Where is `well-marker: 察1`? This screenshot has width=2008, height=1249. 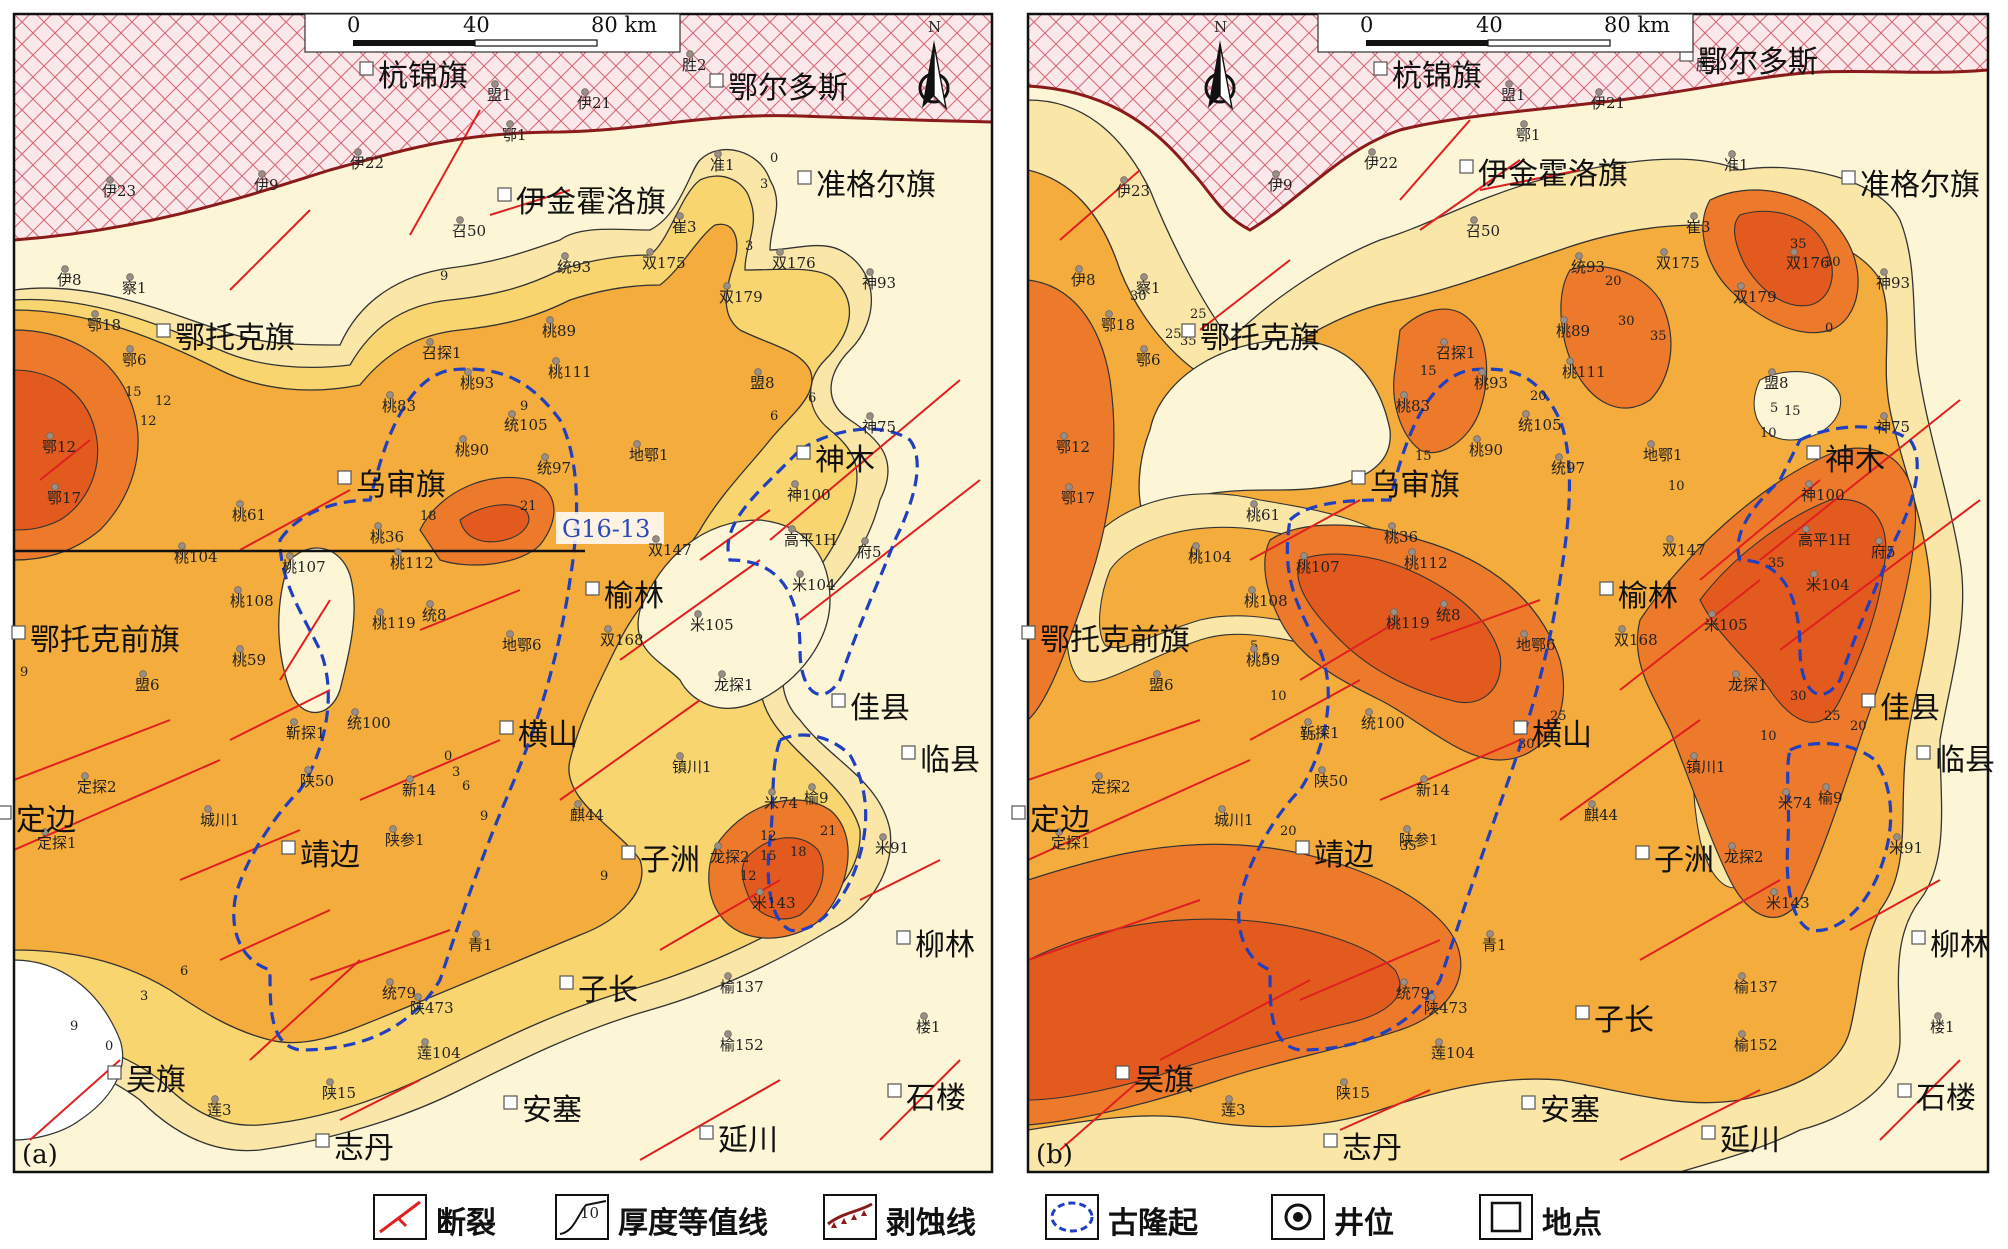
well-marker: 察1 is located at coordinates (134, 285).